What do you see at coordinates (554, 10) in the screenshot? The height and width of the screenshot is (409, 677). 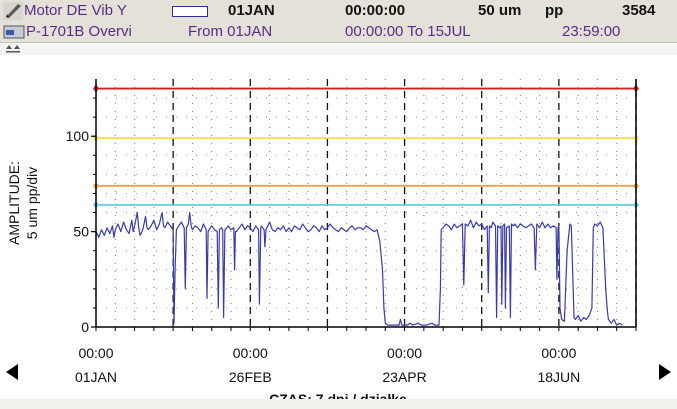 I see `header-unit: pp` at bounding box center [554, 10].